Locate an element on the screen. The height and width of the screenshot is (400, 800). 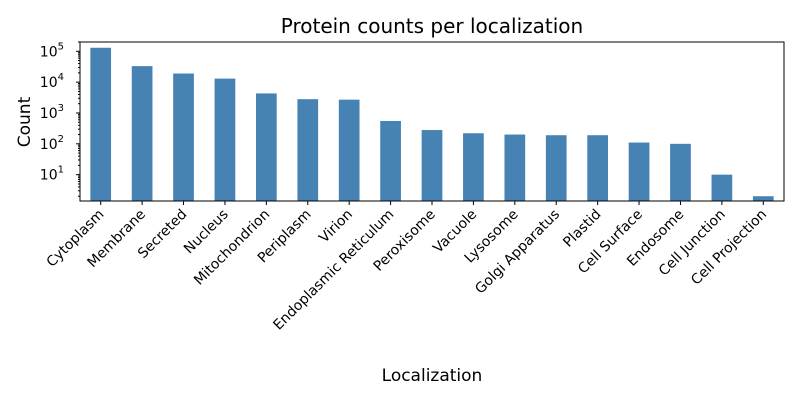
bar-virion is located at coordinates (349, 150).